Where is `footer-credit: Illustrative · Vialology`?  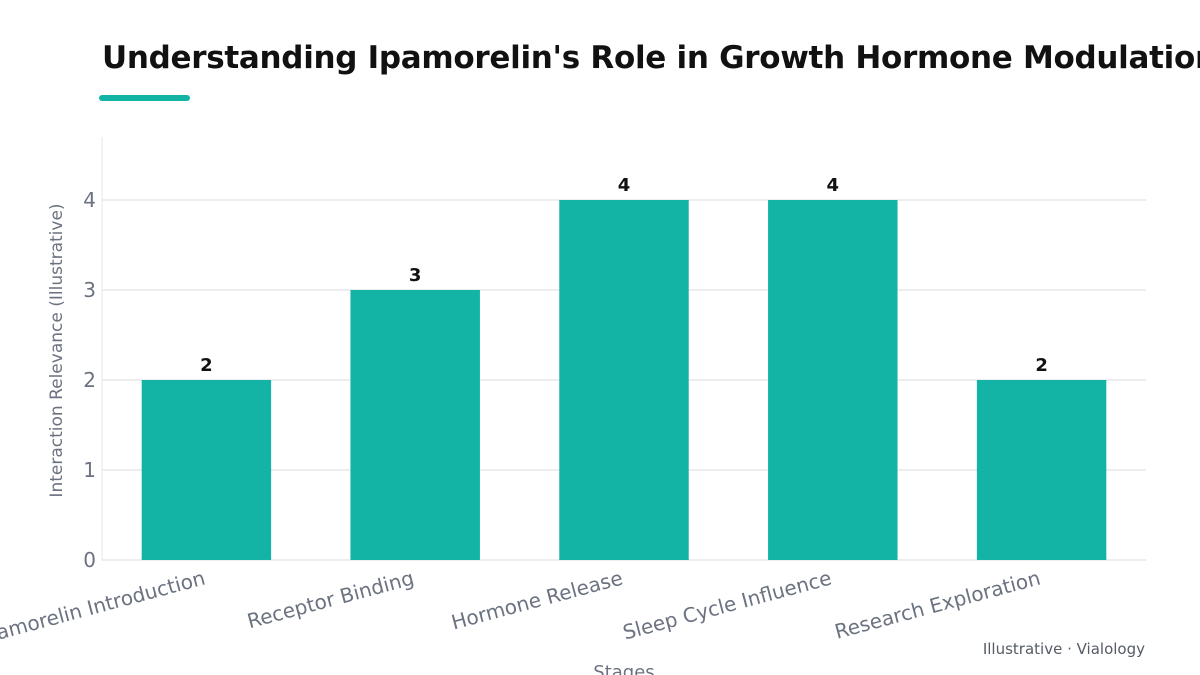 footer-credit: Illustrative · Vialology is located at coordinates (1063, 649).